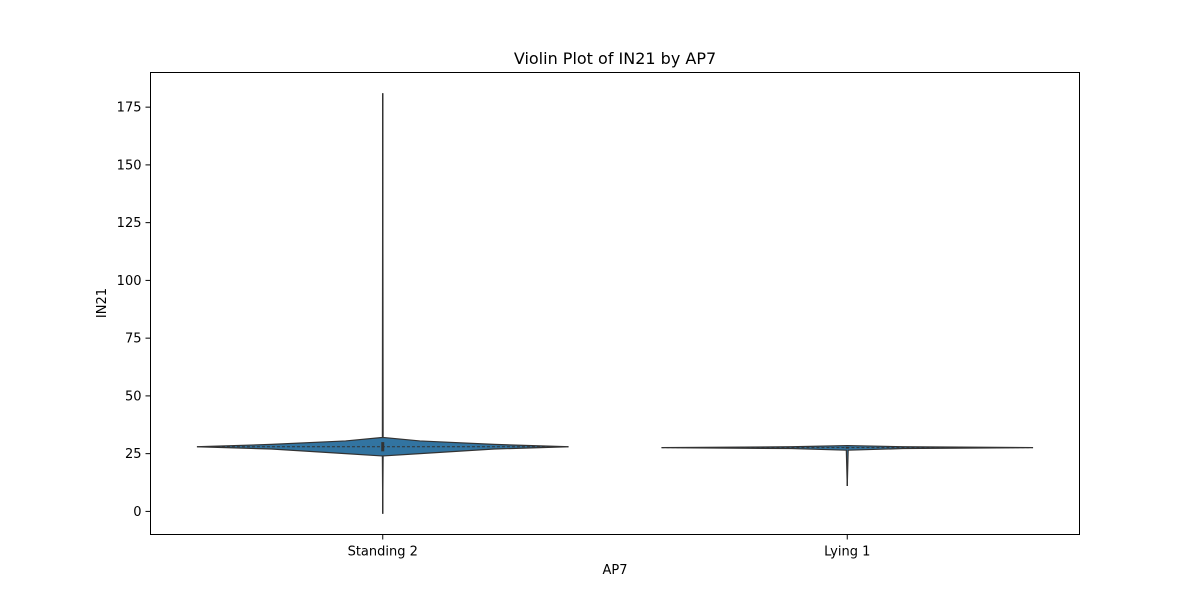 The image size is (1200, 600). Describe the element at coordinates (615, 58) in the screenshot. I see `chart-title: Violin Plot of IN21 by AP7` at that location.